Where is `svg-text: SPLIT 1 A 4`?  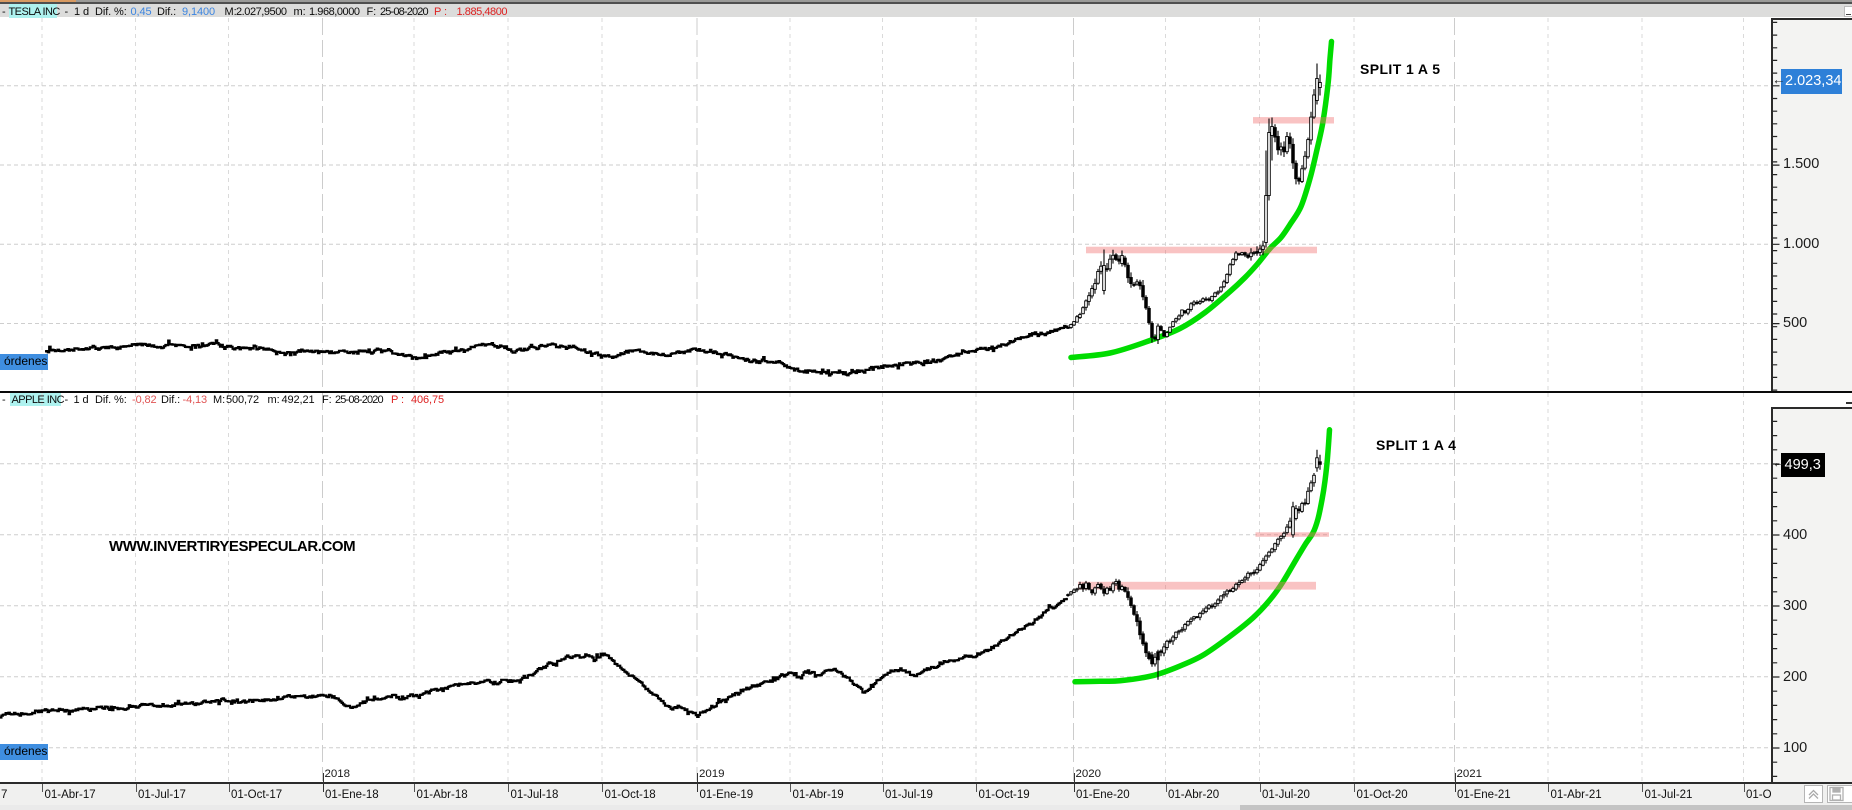 svg-text: SPLIT 1 A 4 is located at coordinates (1416, 445).